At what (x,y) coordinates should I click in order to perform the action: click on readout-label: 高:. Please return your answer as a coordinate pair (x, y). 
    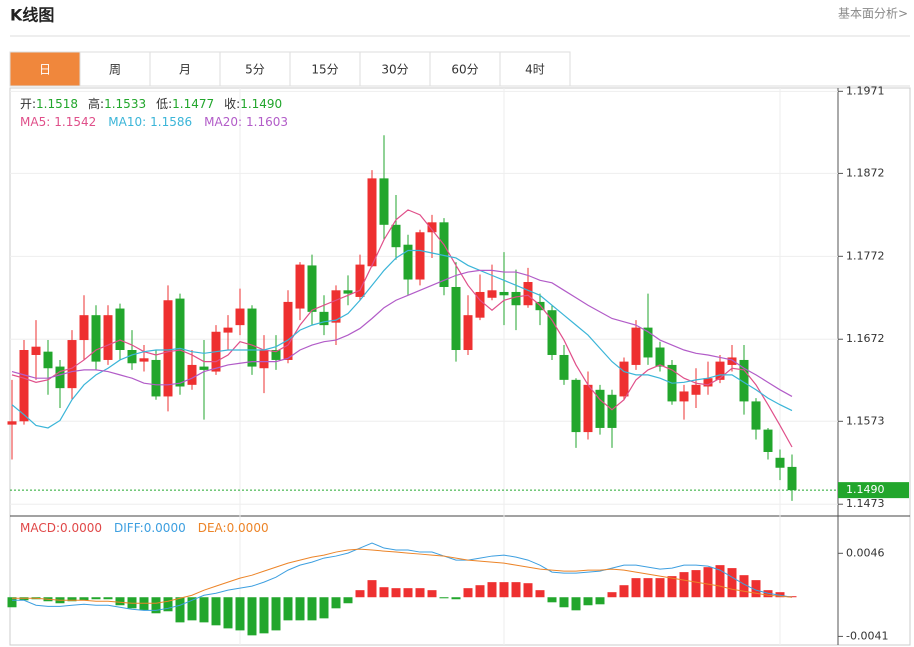
    Looking at the image, I should click on (96, 103).